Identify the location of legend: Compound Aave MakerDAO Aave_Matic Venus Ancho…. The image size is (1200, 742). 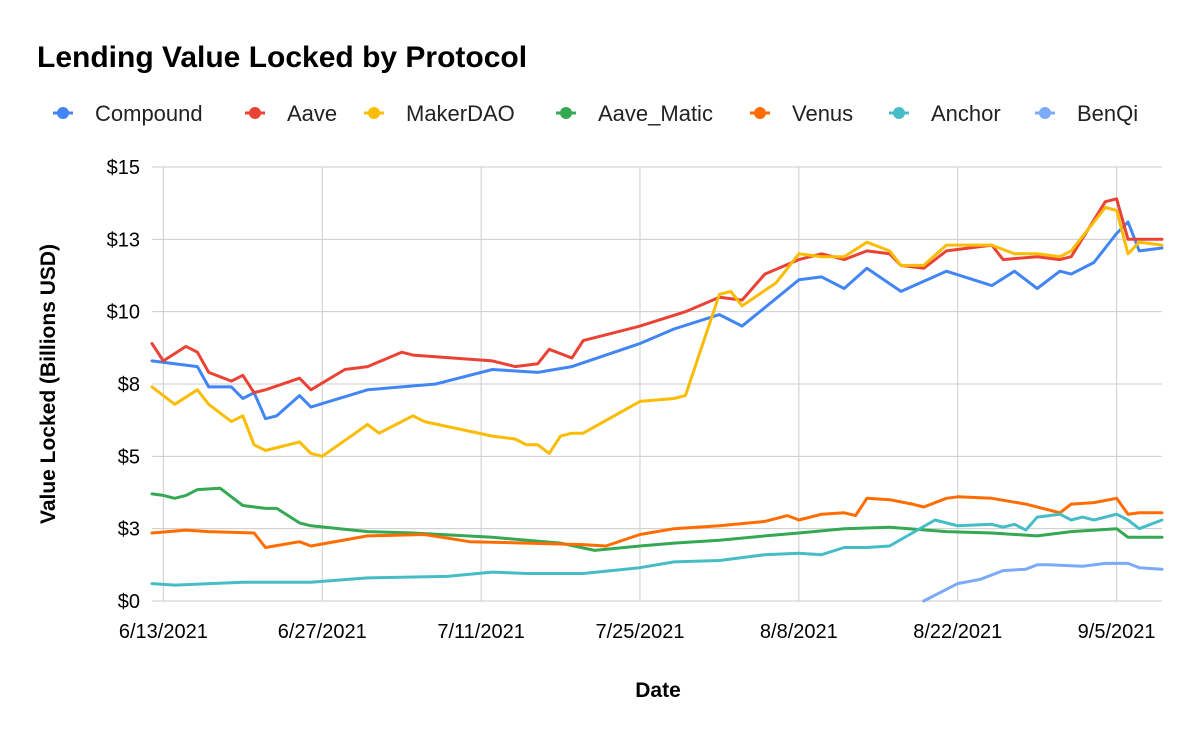
(595, 113).